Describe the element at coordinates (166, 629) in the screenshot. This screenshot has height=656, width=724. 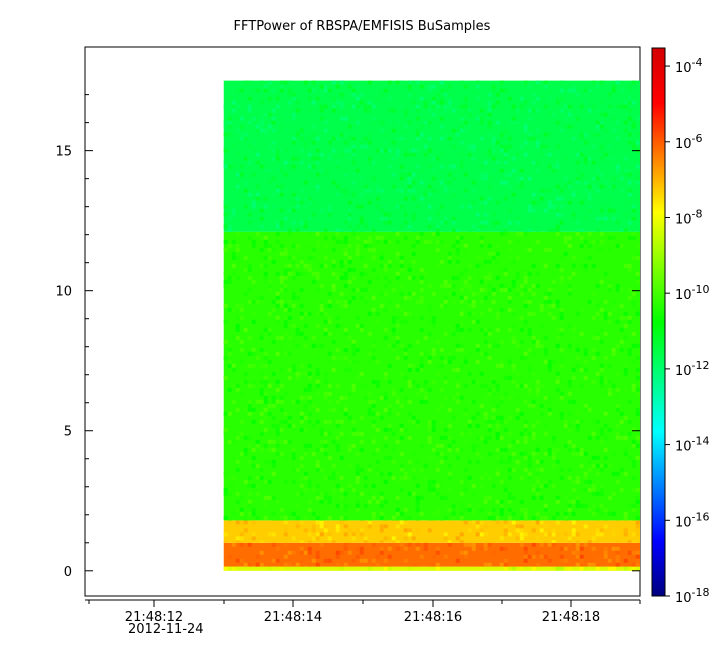
I see `x-axis-date-label: 2012-11-24` at that location.